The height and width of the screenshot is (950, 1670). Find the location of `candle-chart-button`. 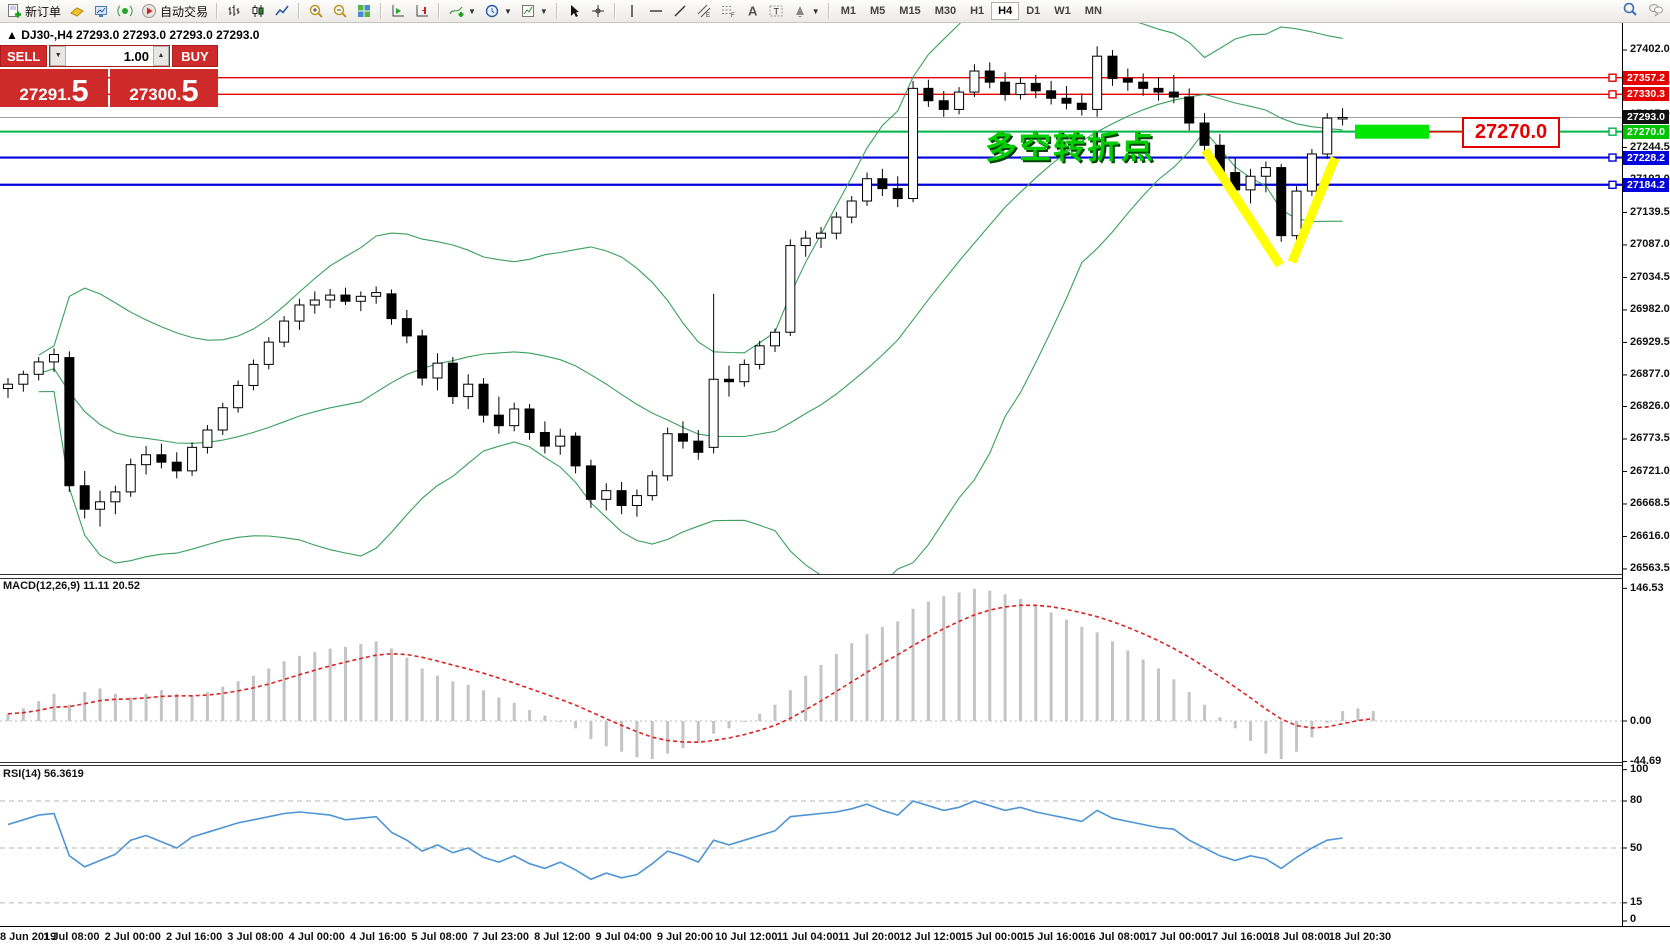

candle-chart-button is located at coordinates (258, 11).